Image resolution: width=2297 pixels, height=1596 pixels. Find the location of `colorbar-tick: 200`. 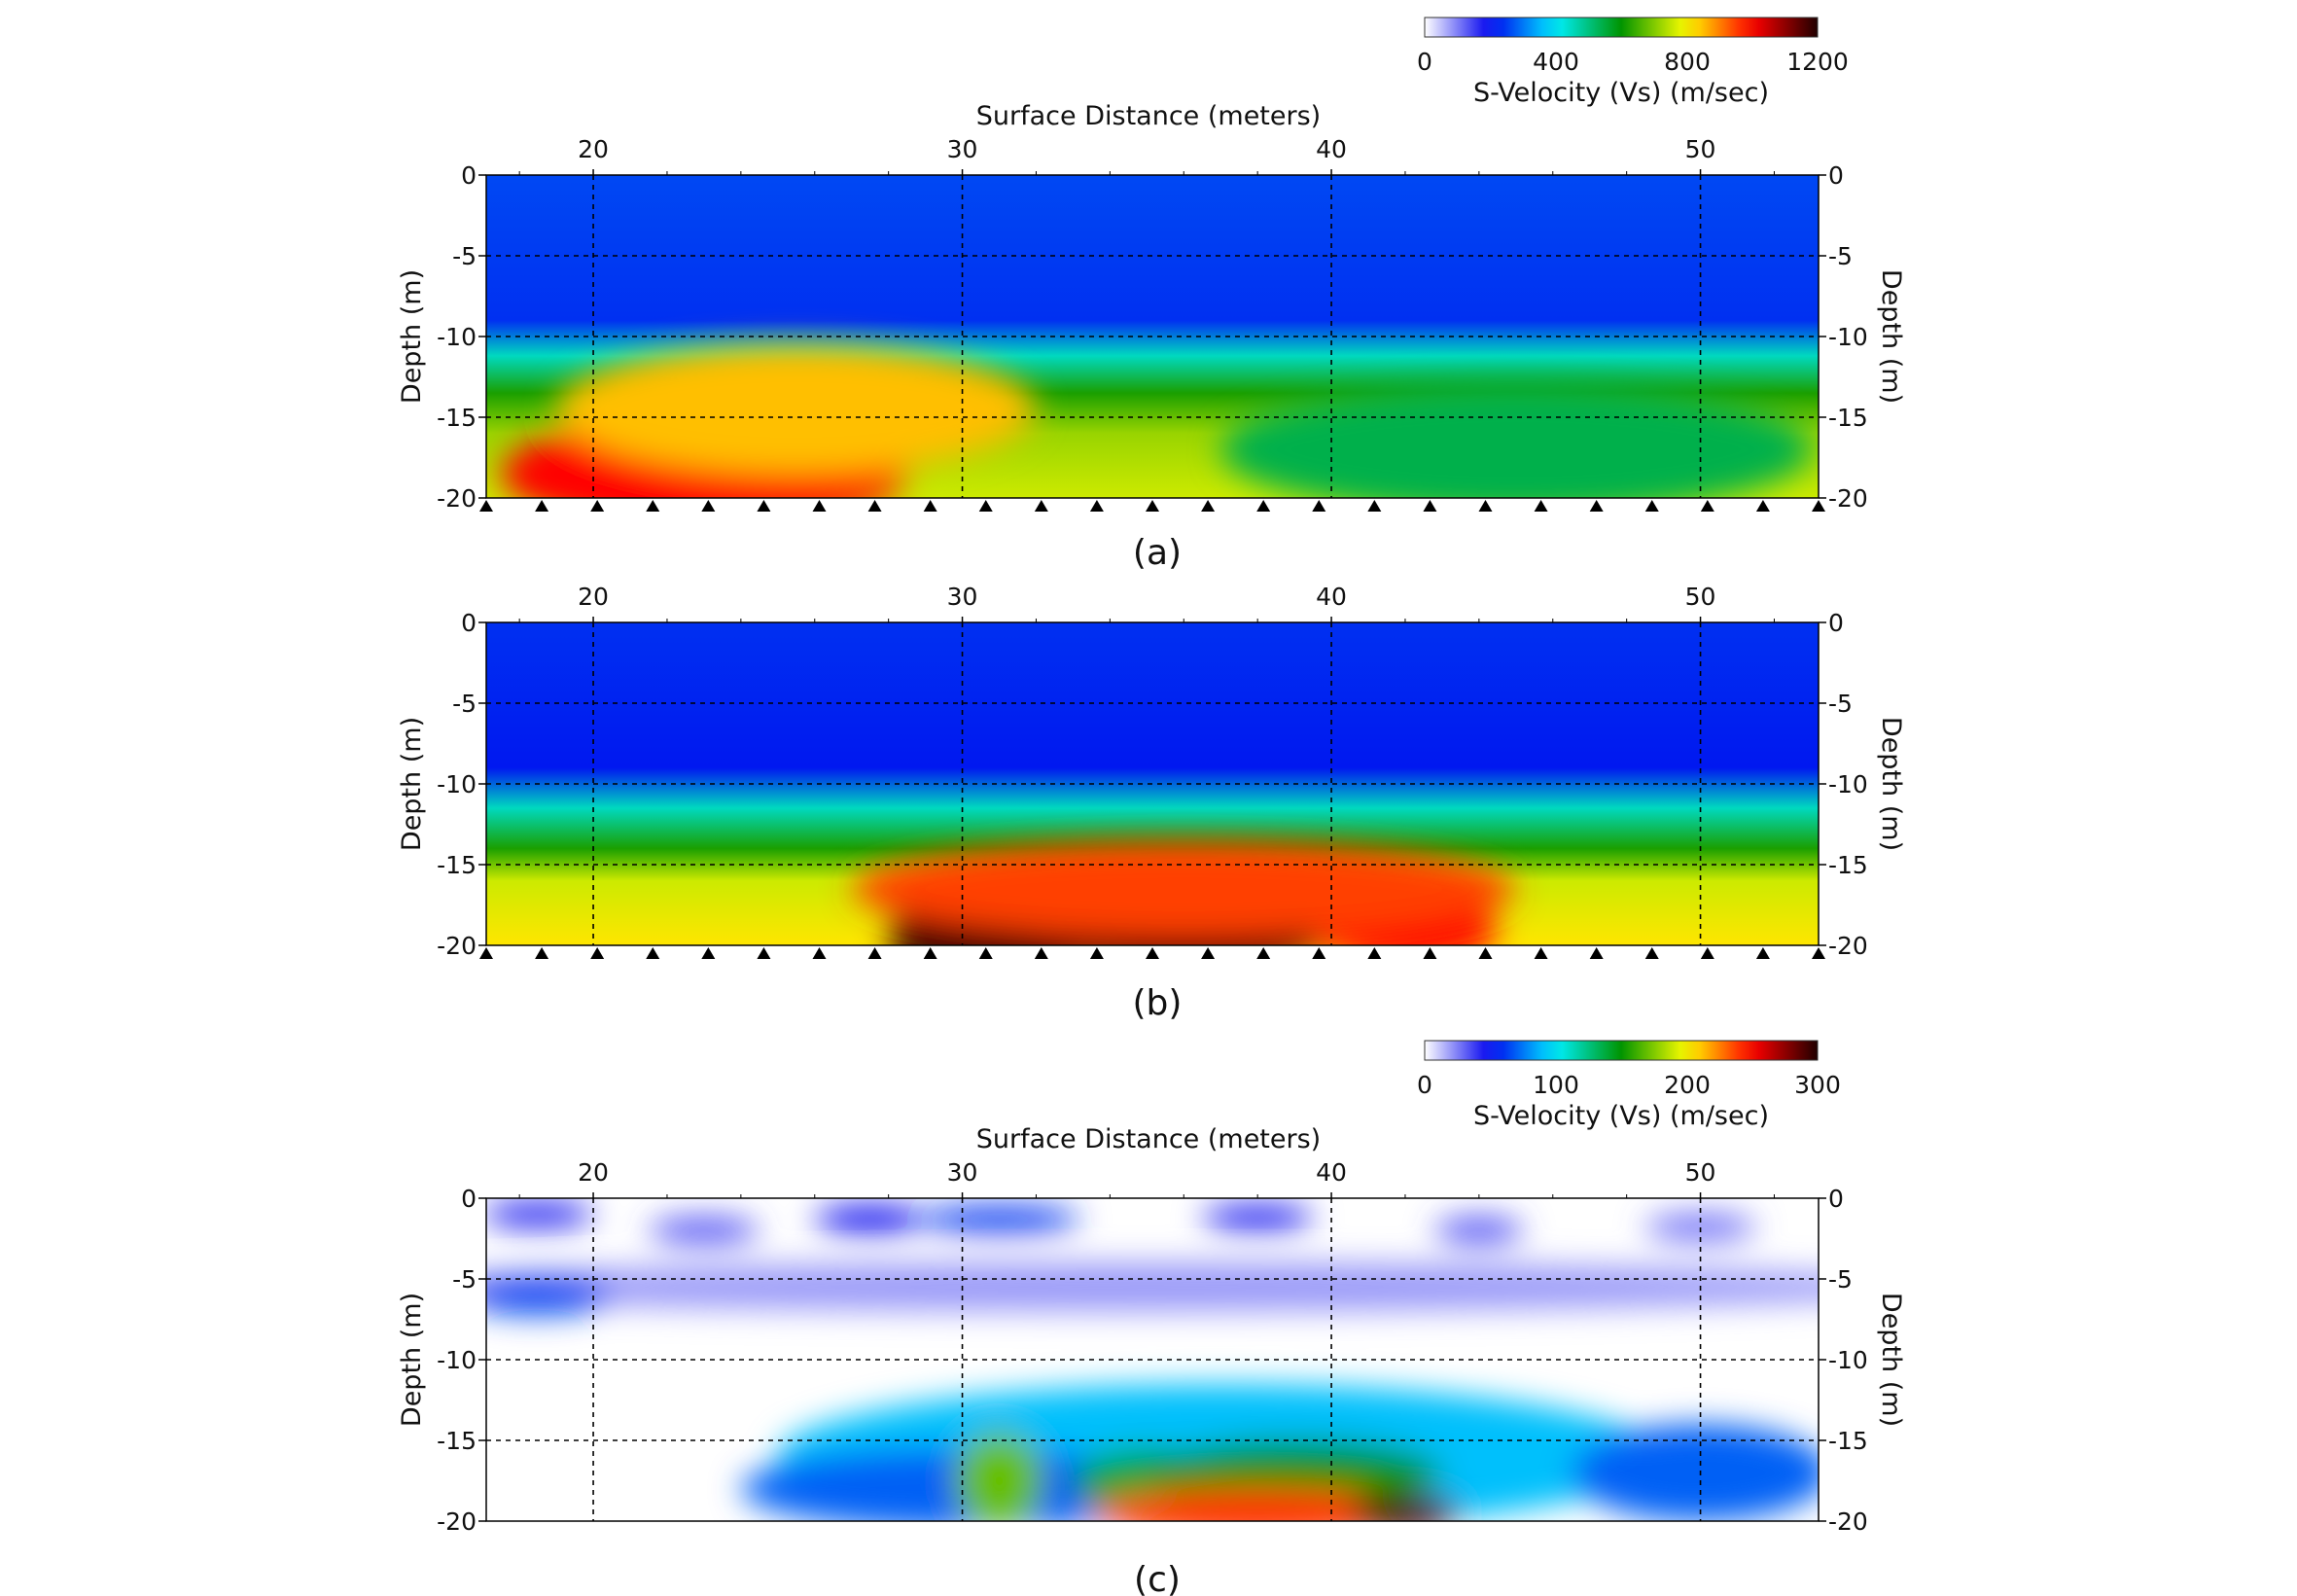

colorbar-tick: 200 is located at coordinates (1687, 1085).